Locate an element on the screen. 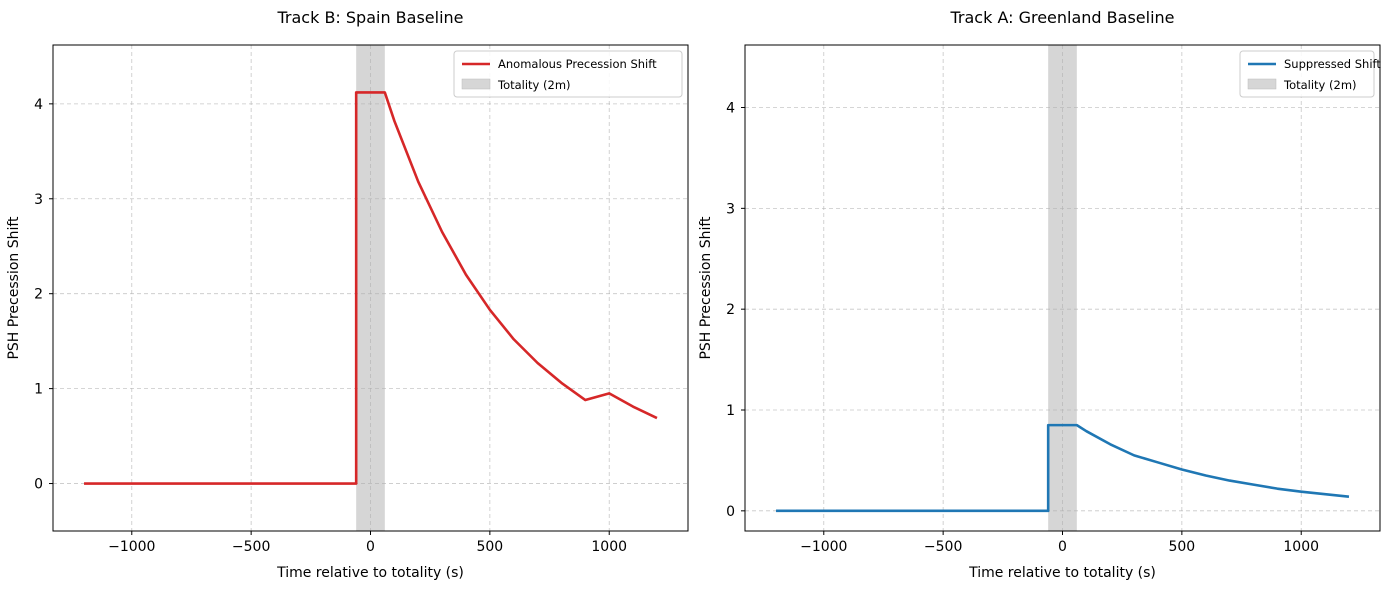 The height and width of the screenshot is (590, 1390). chart-title: Track B: Spain Baseline is located at coordinates (369, 17).